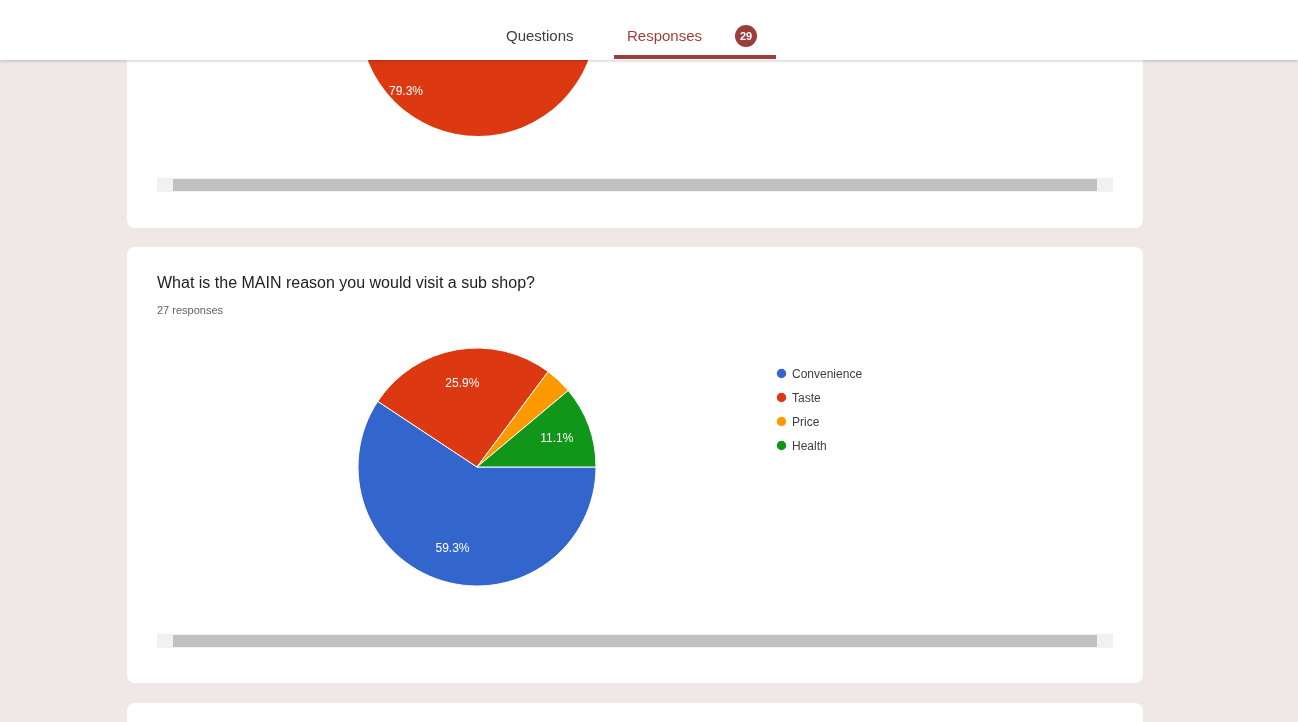 Image resolution: width=1298 pixels, height=722 pixels. Describe the element at coordinates (190, 310) in the screenshot. I see `text: 27 responses` at that location.